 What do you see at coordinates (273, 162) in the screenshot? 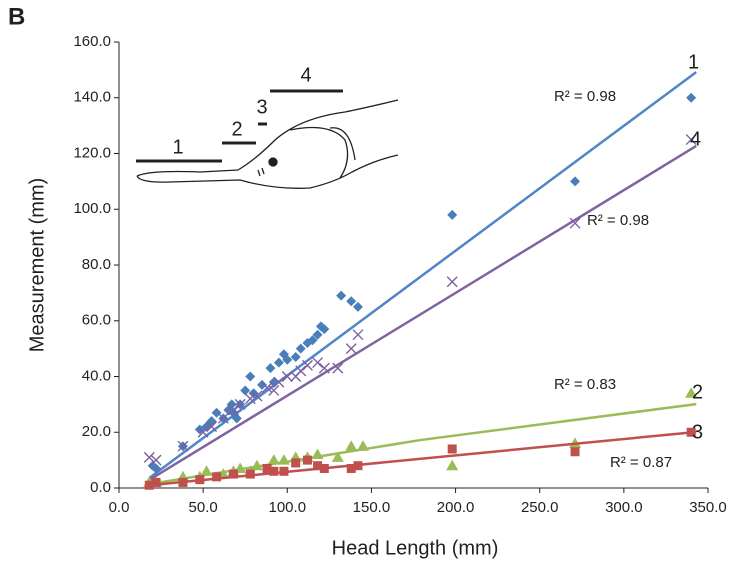
I see `fish-eye` at bounding box center [273, 162].